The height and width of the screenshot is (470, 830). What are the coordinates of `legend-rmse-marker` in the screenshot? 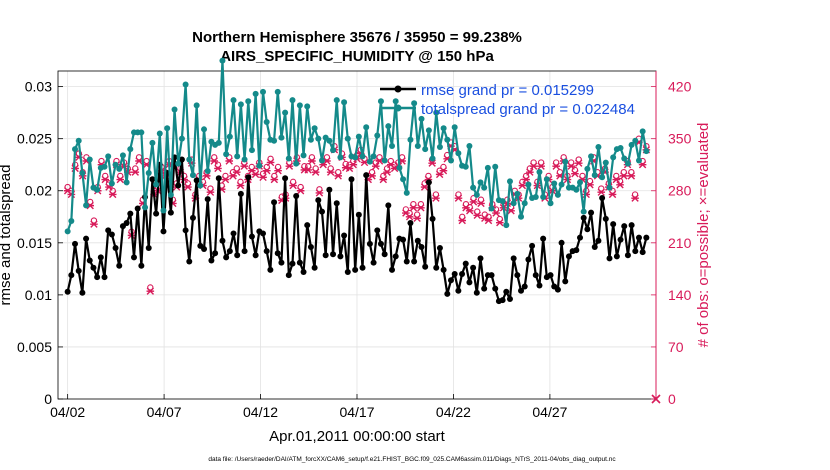 It's located at (398, 89).